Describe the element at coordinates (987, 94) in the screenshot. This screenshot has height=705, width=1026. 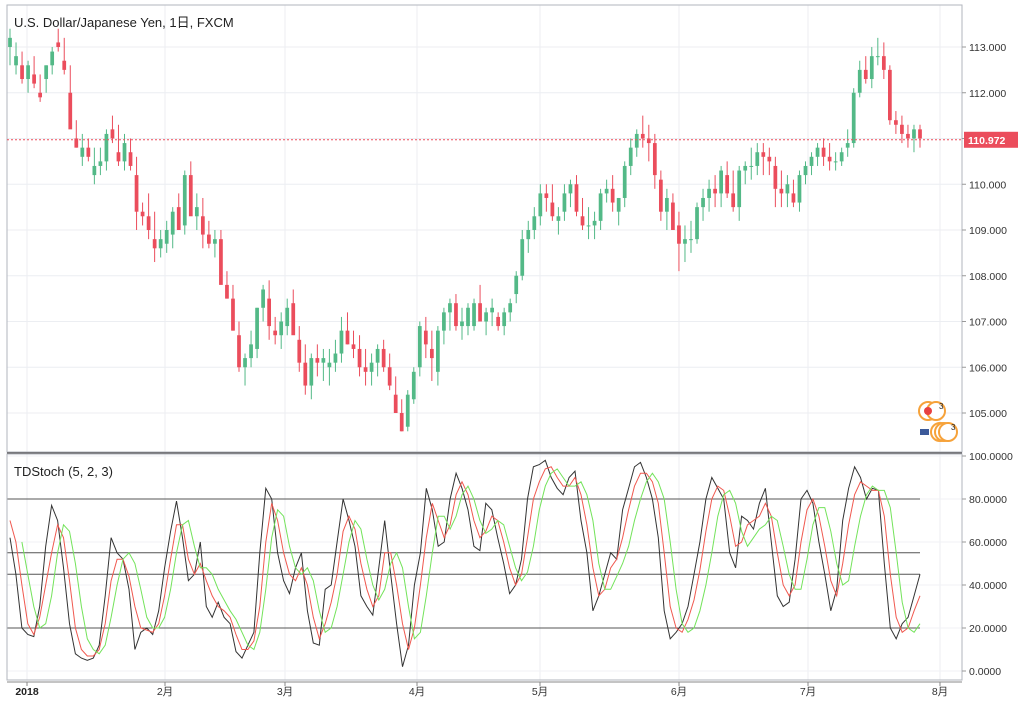
I see `price-tick-label: 112.000` at that location.